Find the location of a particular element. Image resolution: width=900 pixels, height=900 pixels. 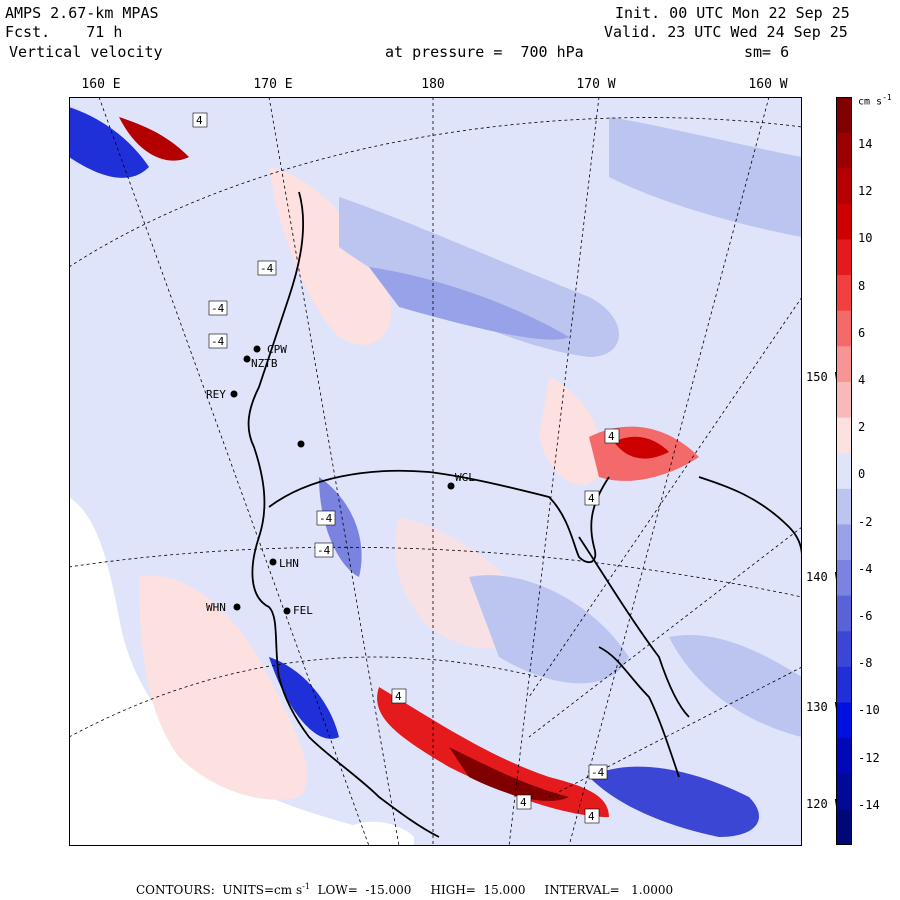

station-cpw-dot is located at coordinates (257, 349).